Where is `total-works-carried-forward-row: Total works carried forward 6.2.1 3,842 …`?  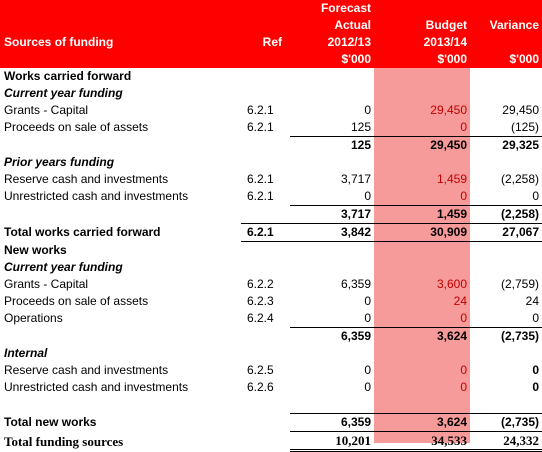 total-works-carried-forward-row: Total works carried forward 6.2.1 3,842 … is located at coordinates (271, 232).